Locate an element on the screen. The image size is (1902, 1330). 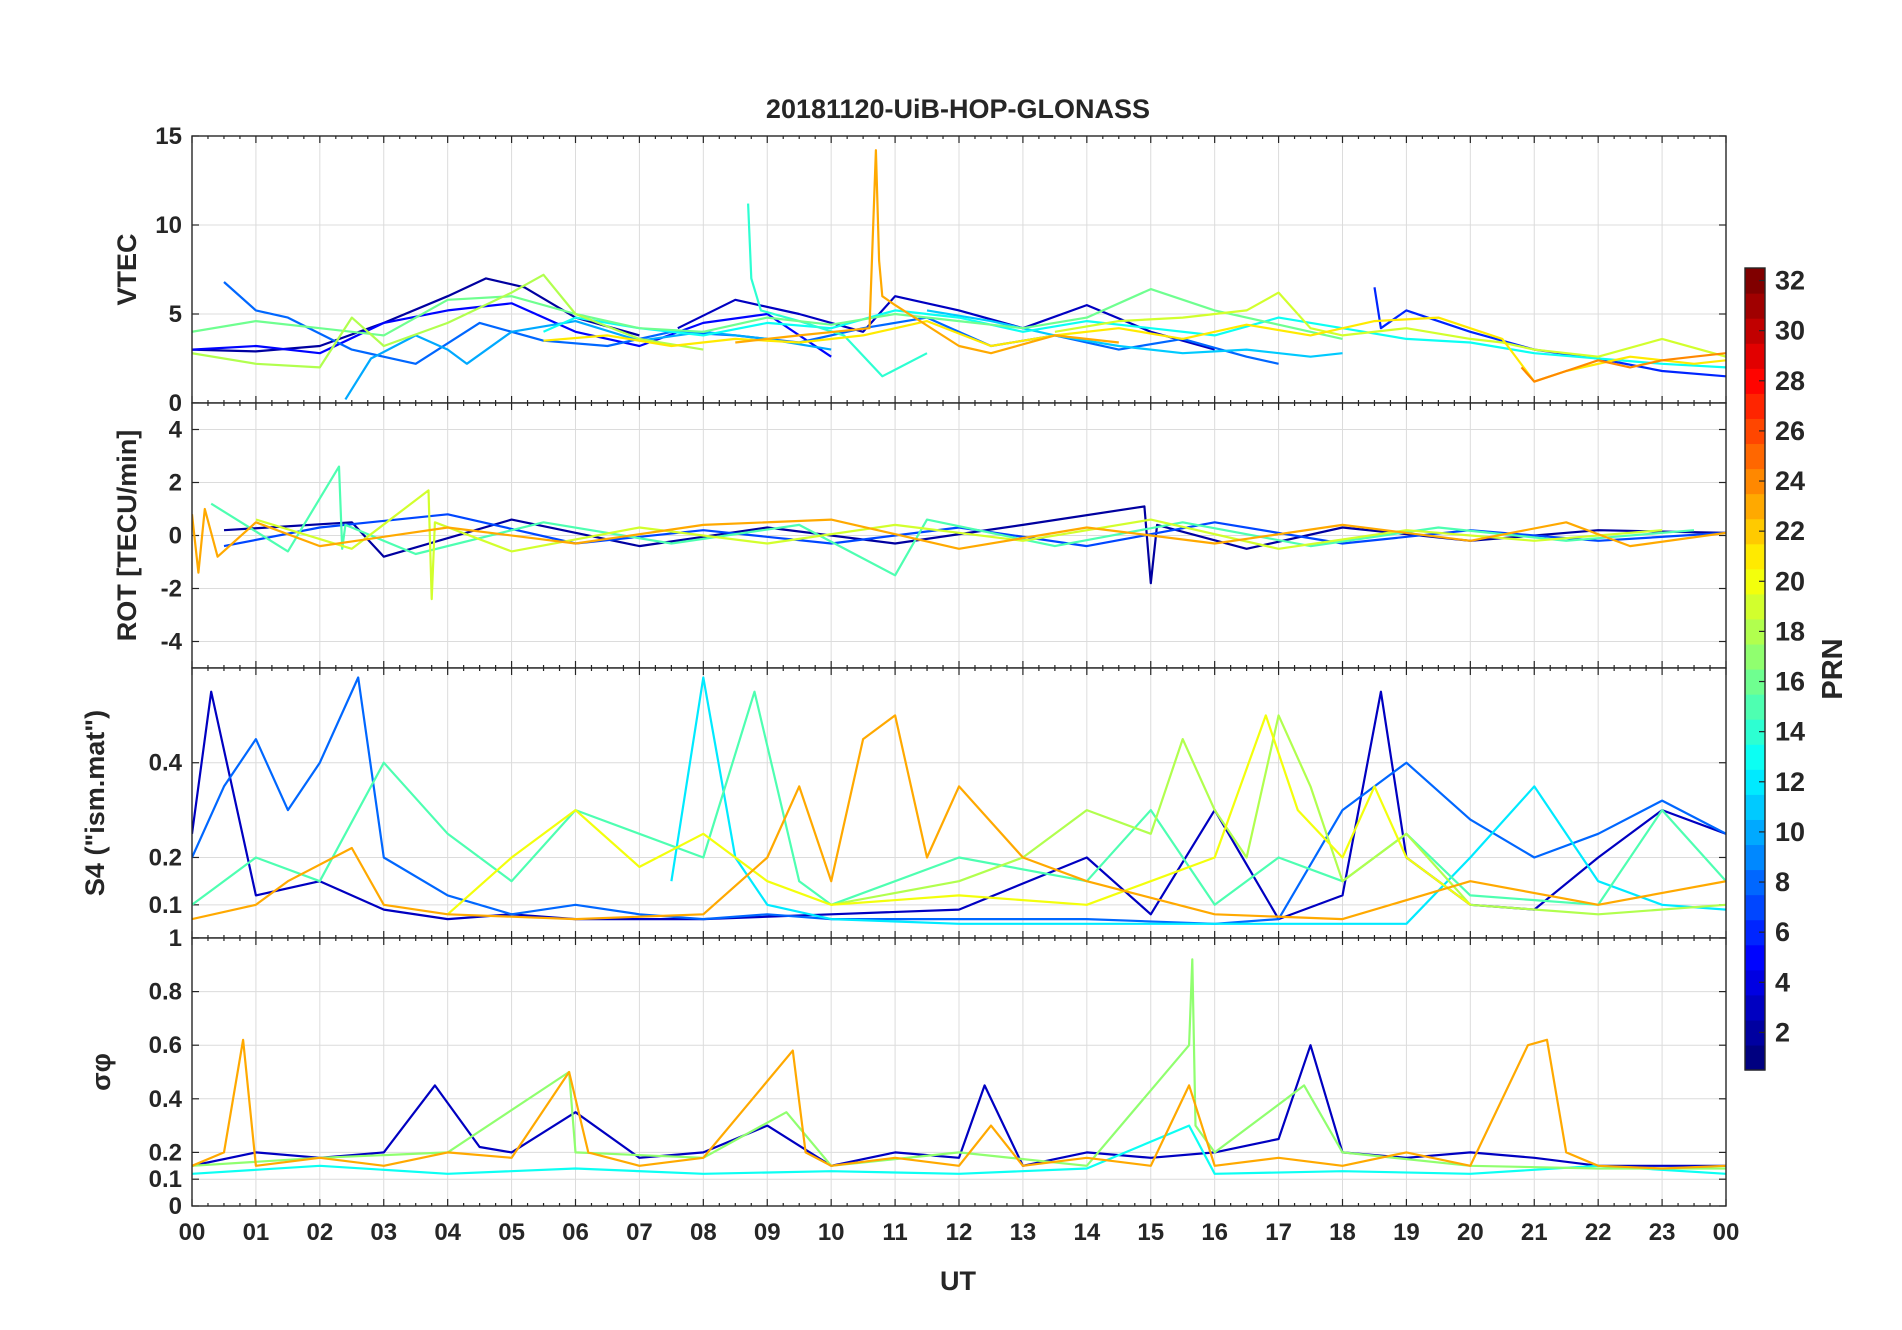
y-axis-label: ROT [TECU/min] is located at coordinates (127, 535).